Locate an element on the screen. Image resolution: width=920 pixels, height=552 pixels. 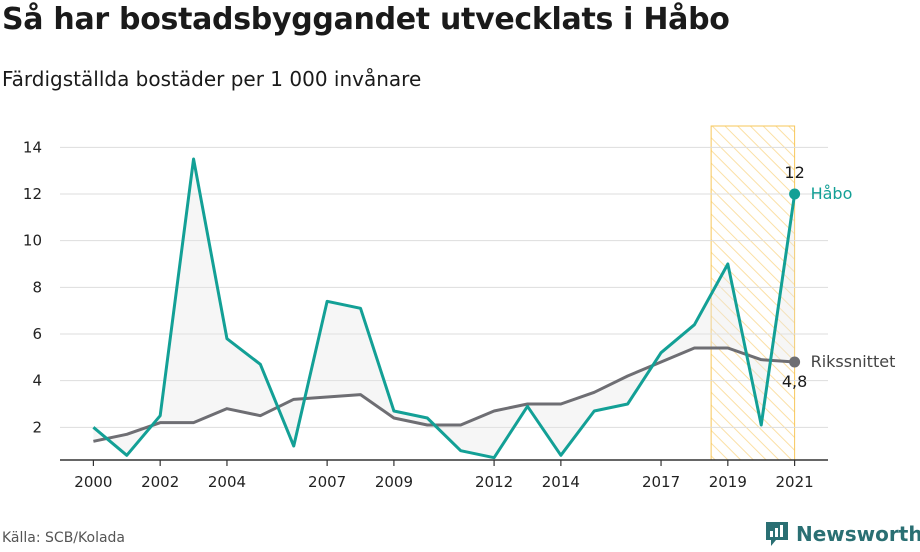
newsworthy-logo: Newsworthy is located at coordinates (842, 534).